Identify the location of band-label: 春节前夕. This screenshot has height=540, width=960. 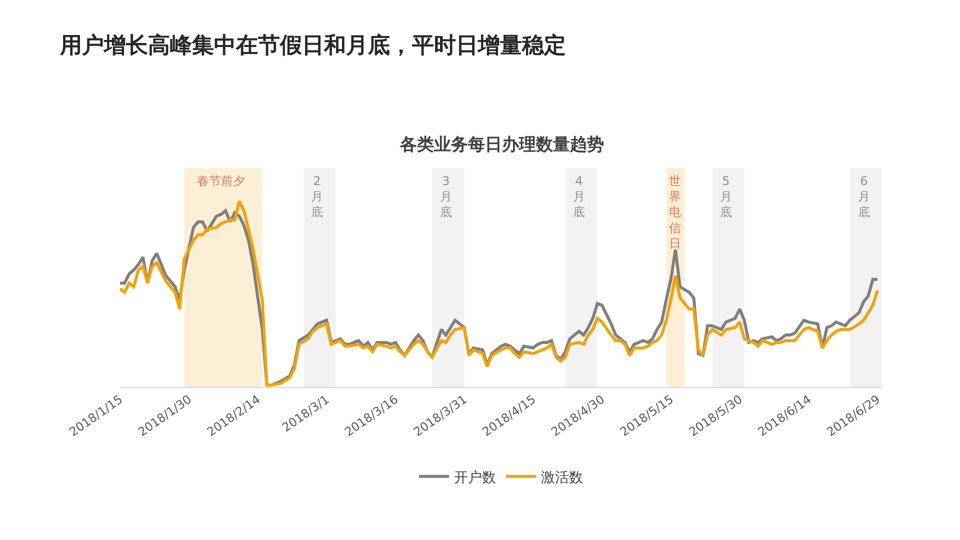
(221, 181).